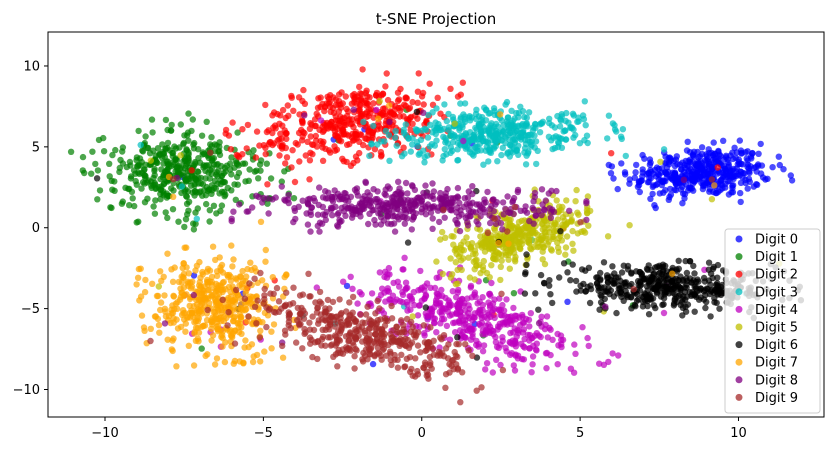  Describe the element at coordinates (776, 380) in the screenshot. I see `legend-label: Digit 8` at that location.